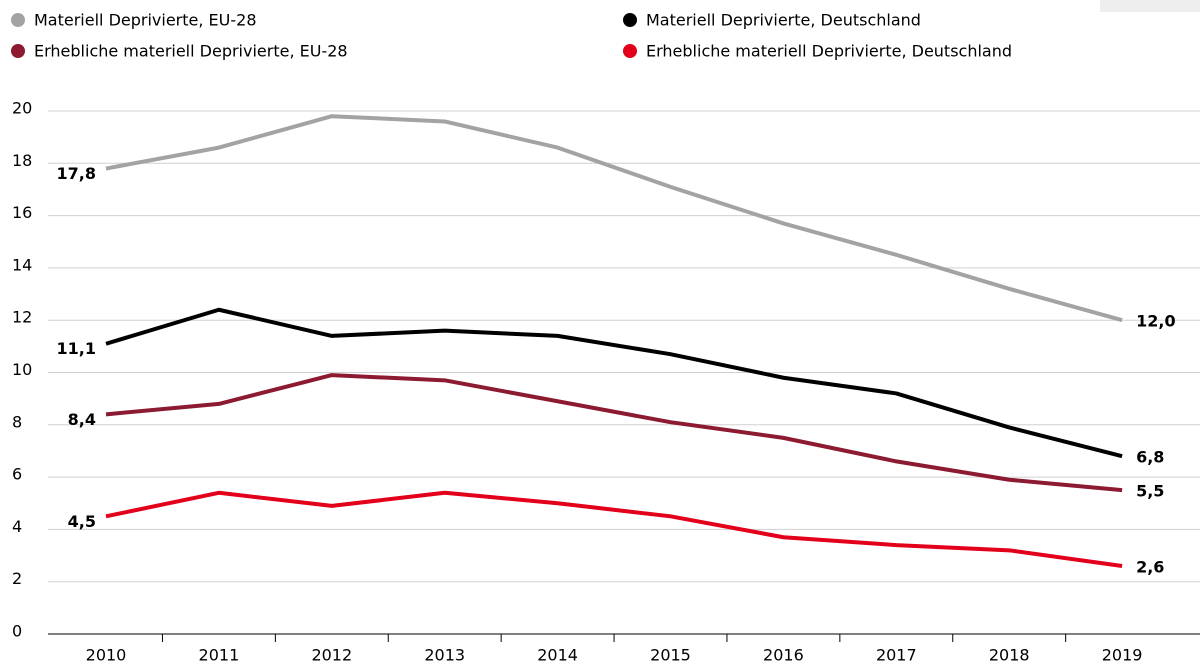 The width and height of the screenshot is (1200, 664). What do you see at coordinates (17, 578) in the screenshot?
I see `y-tick-label: 2` at bounding box center [17, 578].